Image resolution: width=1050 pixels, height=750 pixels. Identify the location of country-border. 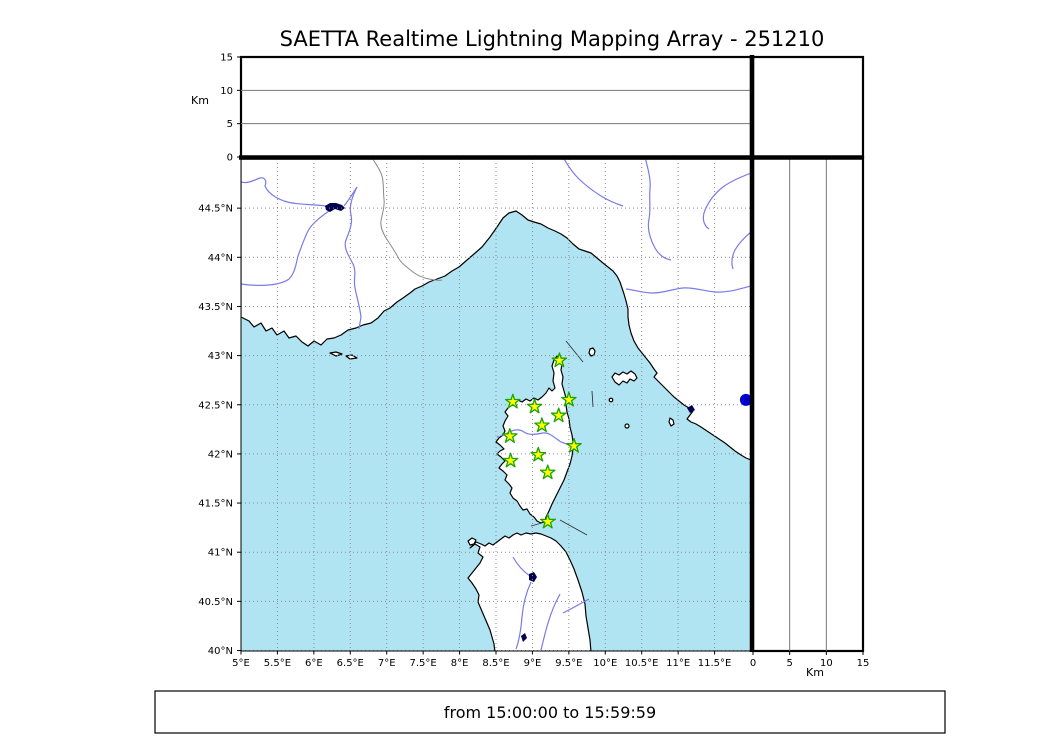
(407, 220).